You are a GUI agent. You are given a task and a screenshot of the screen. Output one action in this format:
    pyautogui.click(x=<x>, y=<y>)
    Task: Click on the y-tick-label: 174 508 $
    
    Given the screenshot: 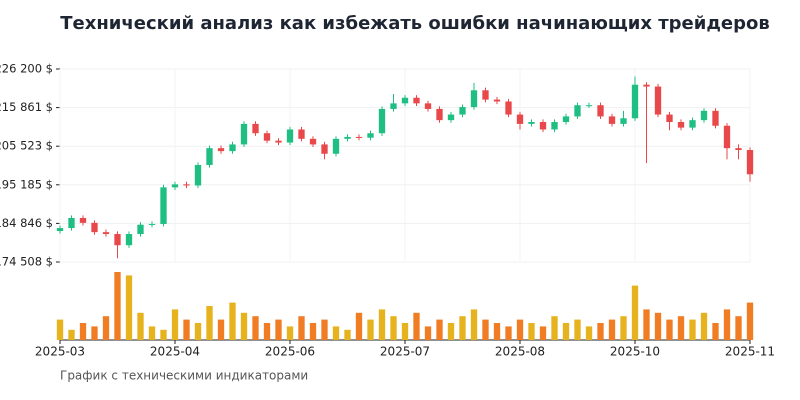 What is the action you would take?
    pyautogui.click(x=26, y=262)
    